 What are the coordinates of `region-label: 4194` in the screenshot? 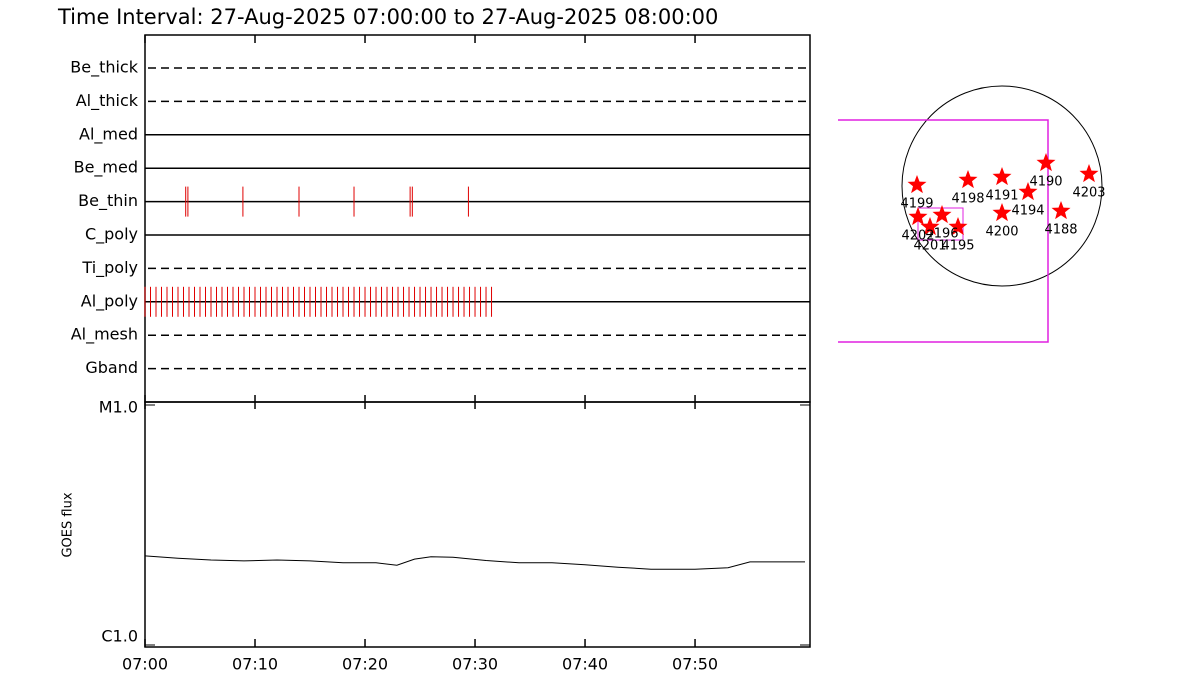 It's located at (1027, 211).